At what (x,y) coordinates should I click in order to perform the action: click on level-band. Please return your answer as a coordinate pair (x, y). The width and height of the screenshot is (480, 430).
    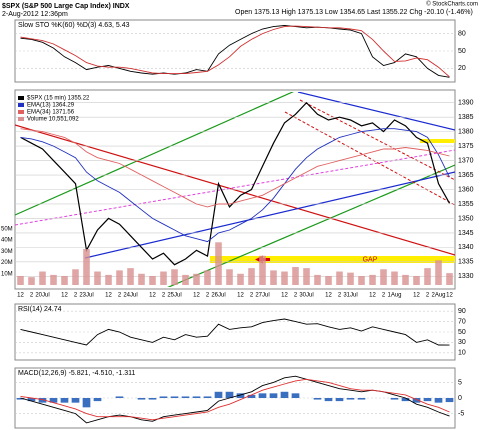
    Looking at the image, I should click on (437, 141).